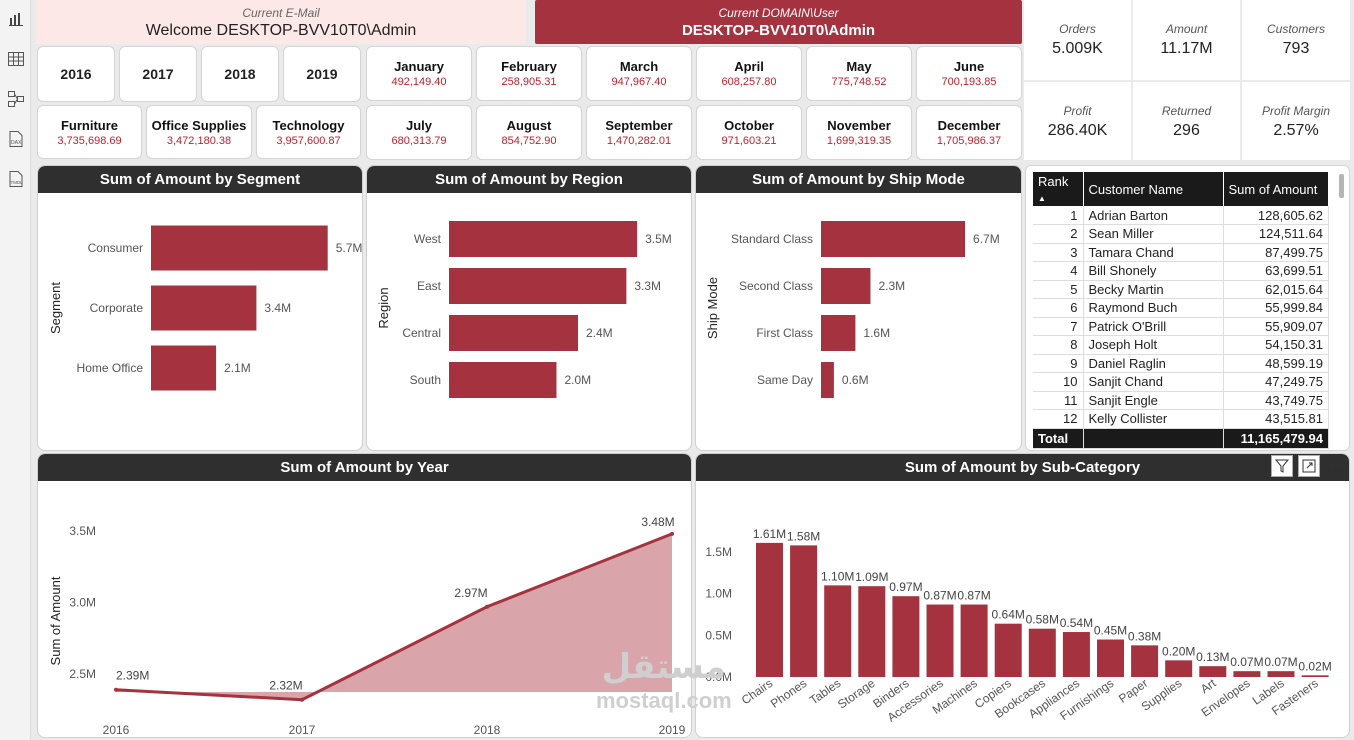 Image resolution: width=1354 pixels, height=740 pixels. What do you see at coordinates (116, 730) in the screenshot?
I see `x-tick-label: 2016` at bounding box center [116, 730].